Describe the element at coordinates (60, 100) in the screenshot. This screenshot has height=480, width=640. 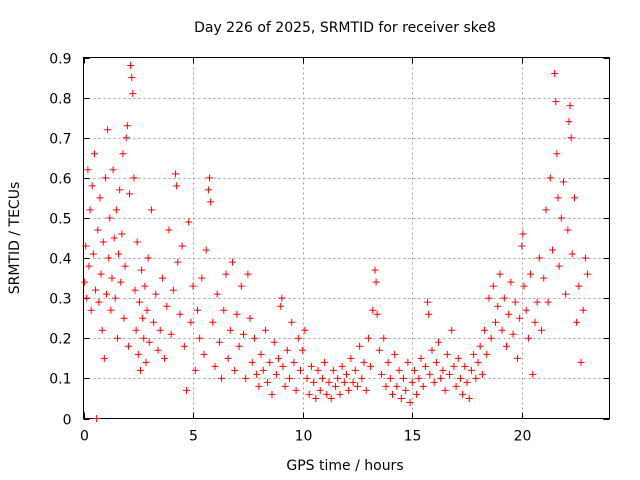
I see `y-tick-label: 0.8` at that location.